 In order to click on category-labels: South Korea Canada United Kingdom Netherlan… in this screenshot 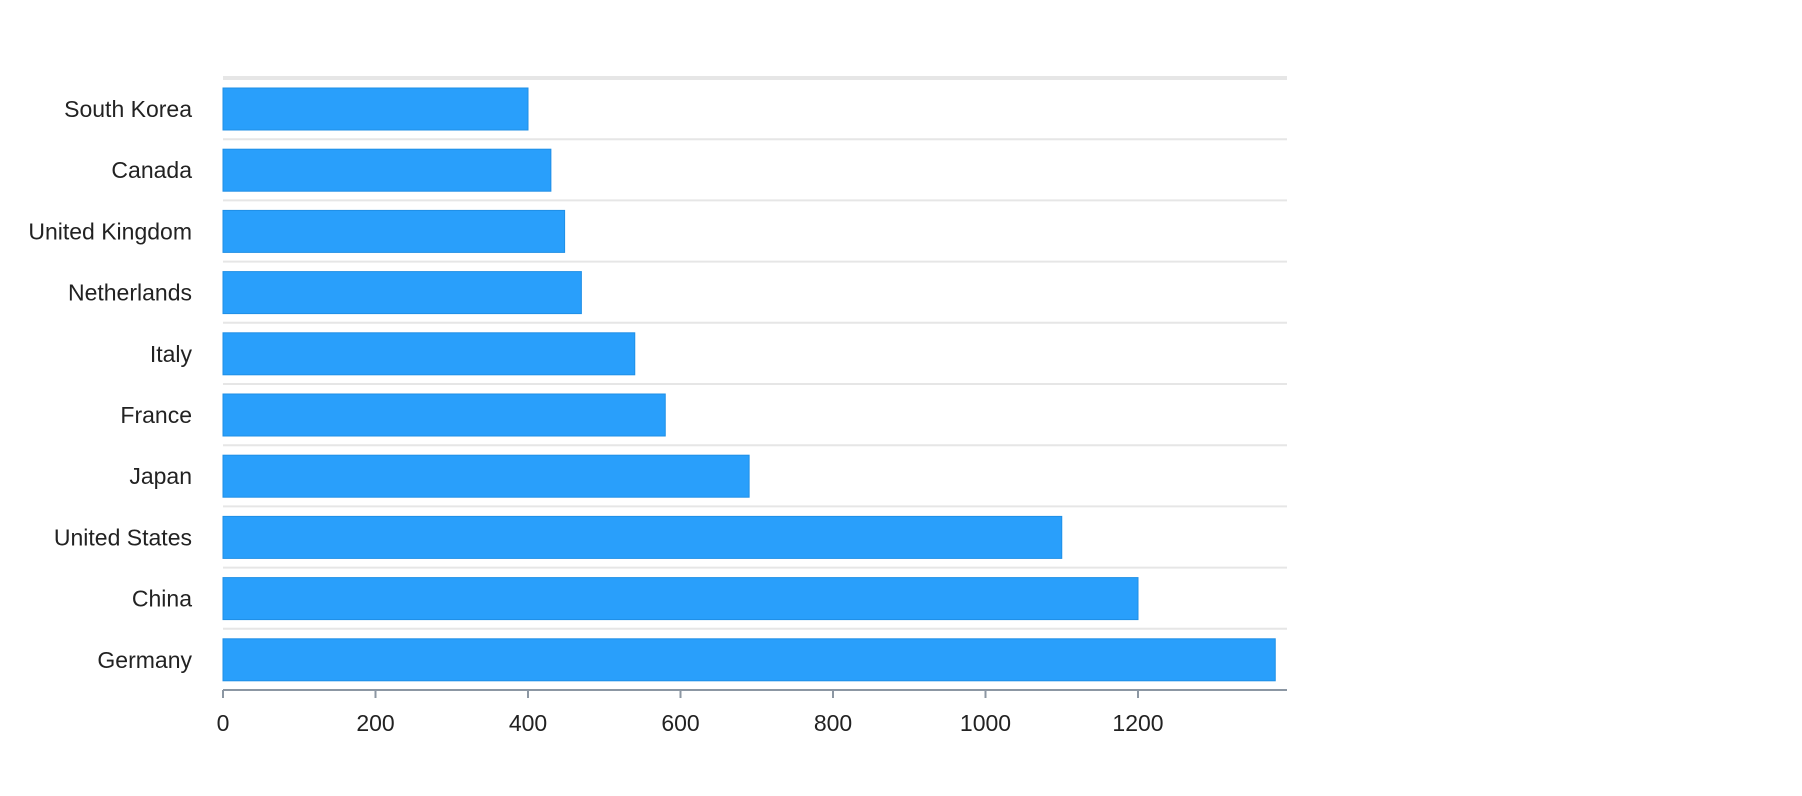, I will do `click(110, 384)`.